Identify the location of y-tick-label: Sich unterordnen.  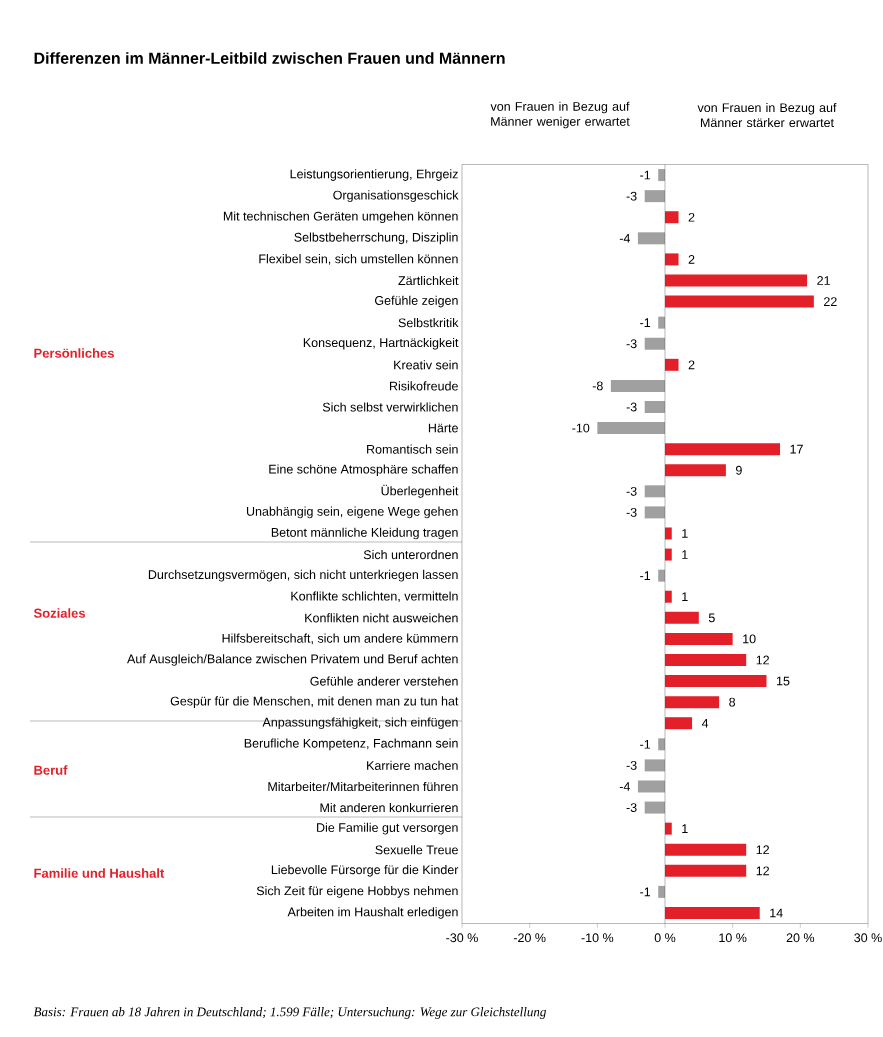
(410, 554).